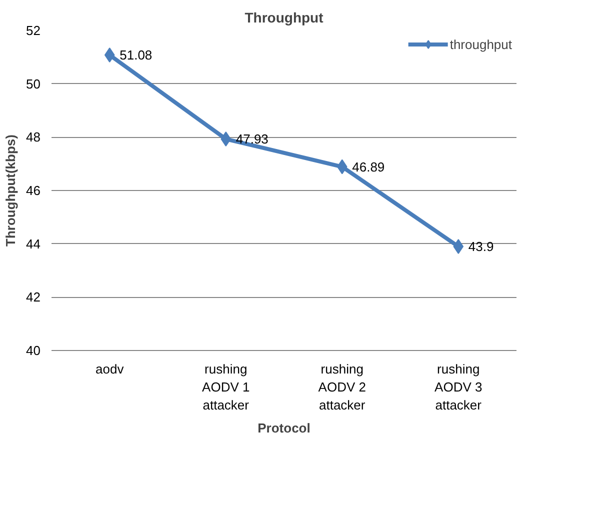 Image resolution: width=610 pixels, height=521 pixels. I want to click on y-tick-label: 52, so click(33, 30).